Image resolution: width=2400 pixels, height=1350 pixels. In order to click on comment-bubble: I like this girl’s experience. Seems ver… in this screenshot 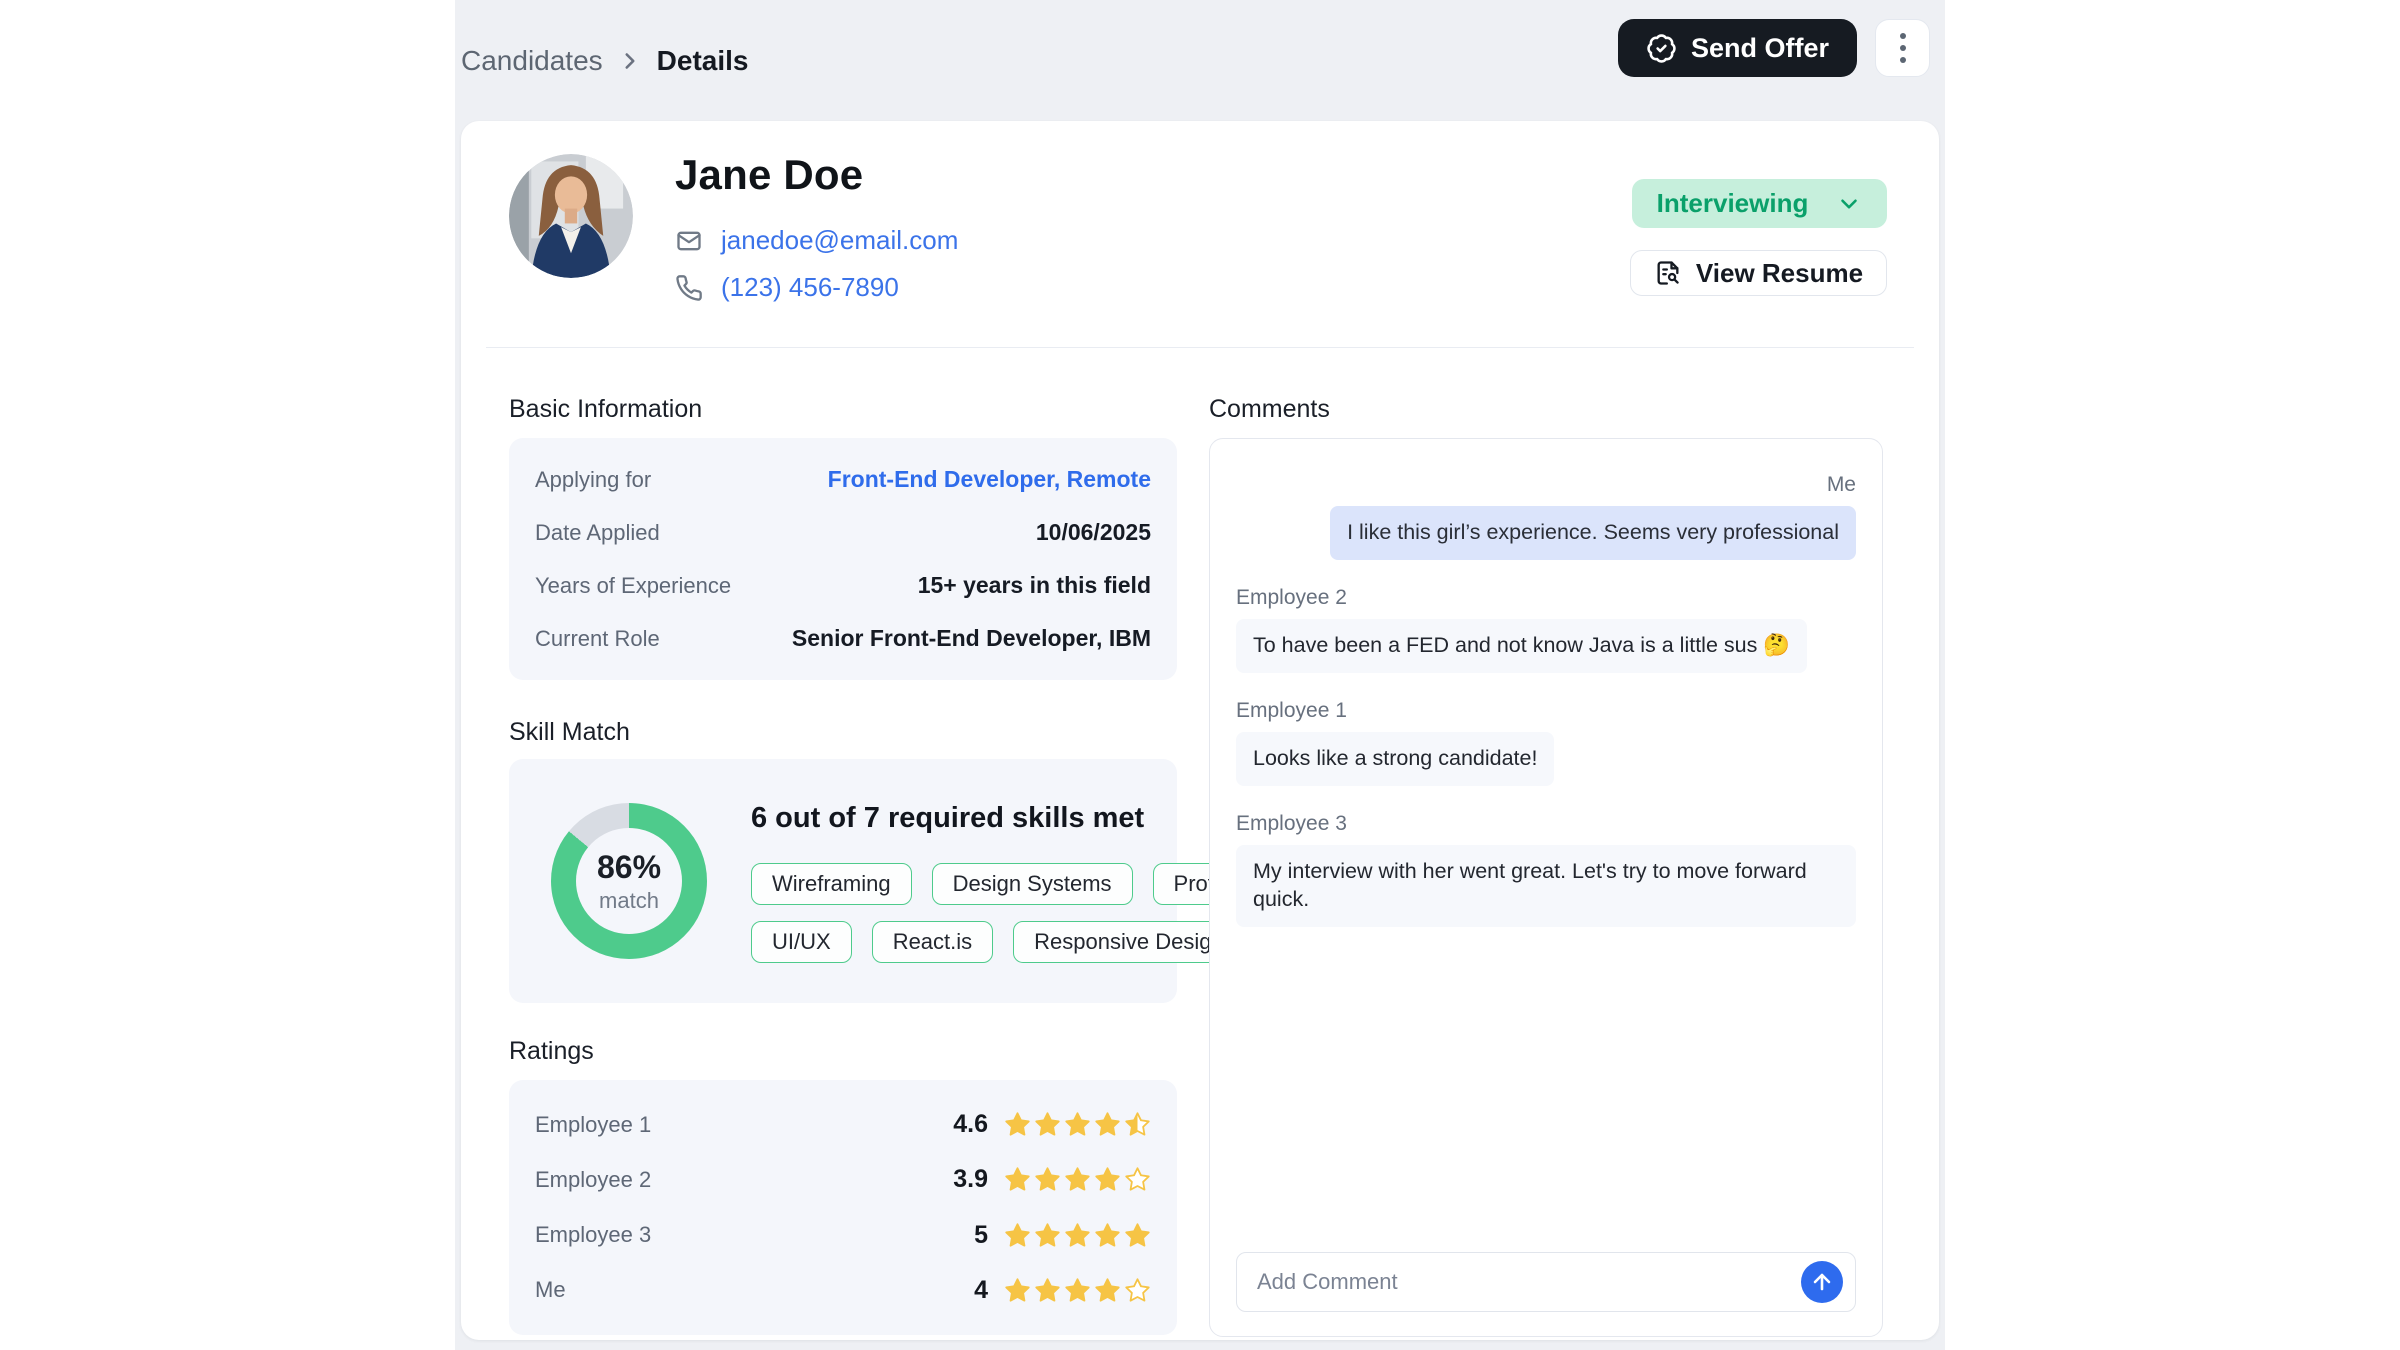, I will do `click(1593, 533)`.